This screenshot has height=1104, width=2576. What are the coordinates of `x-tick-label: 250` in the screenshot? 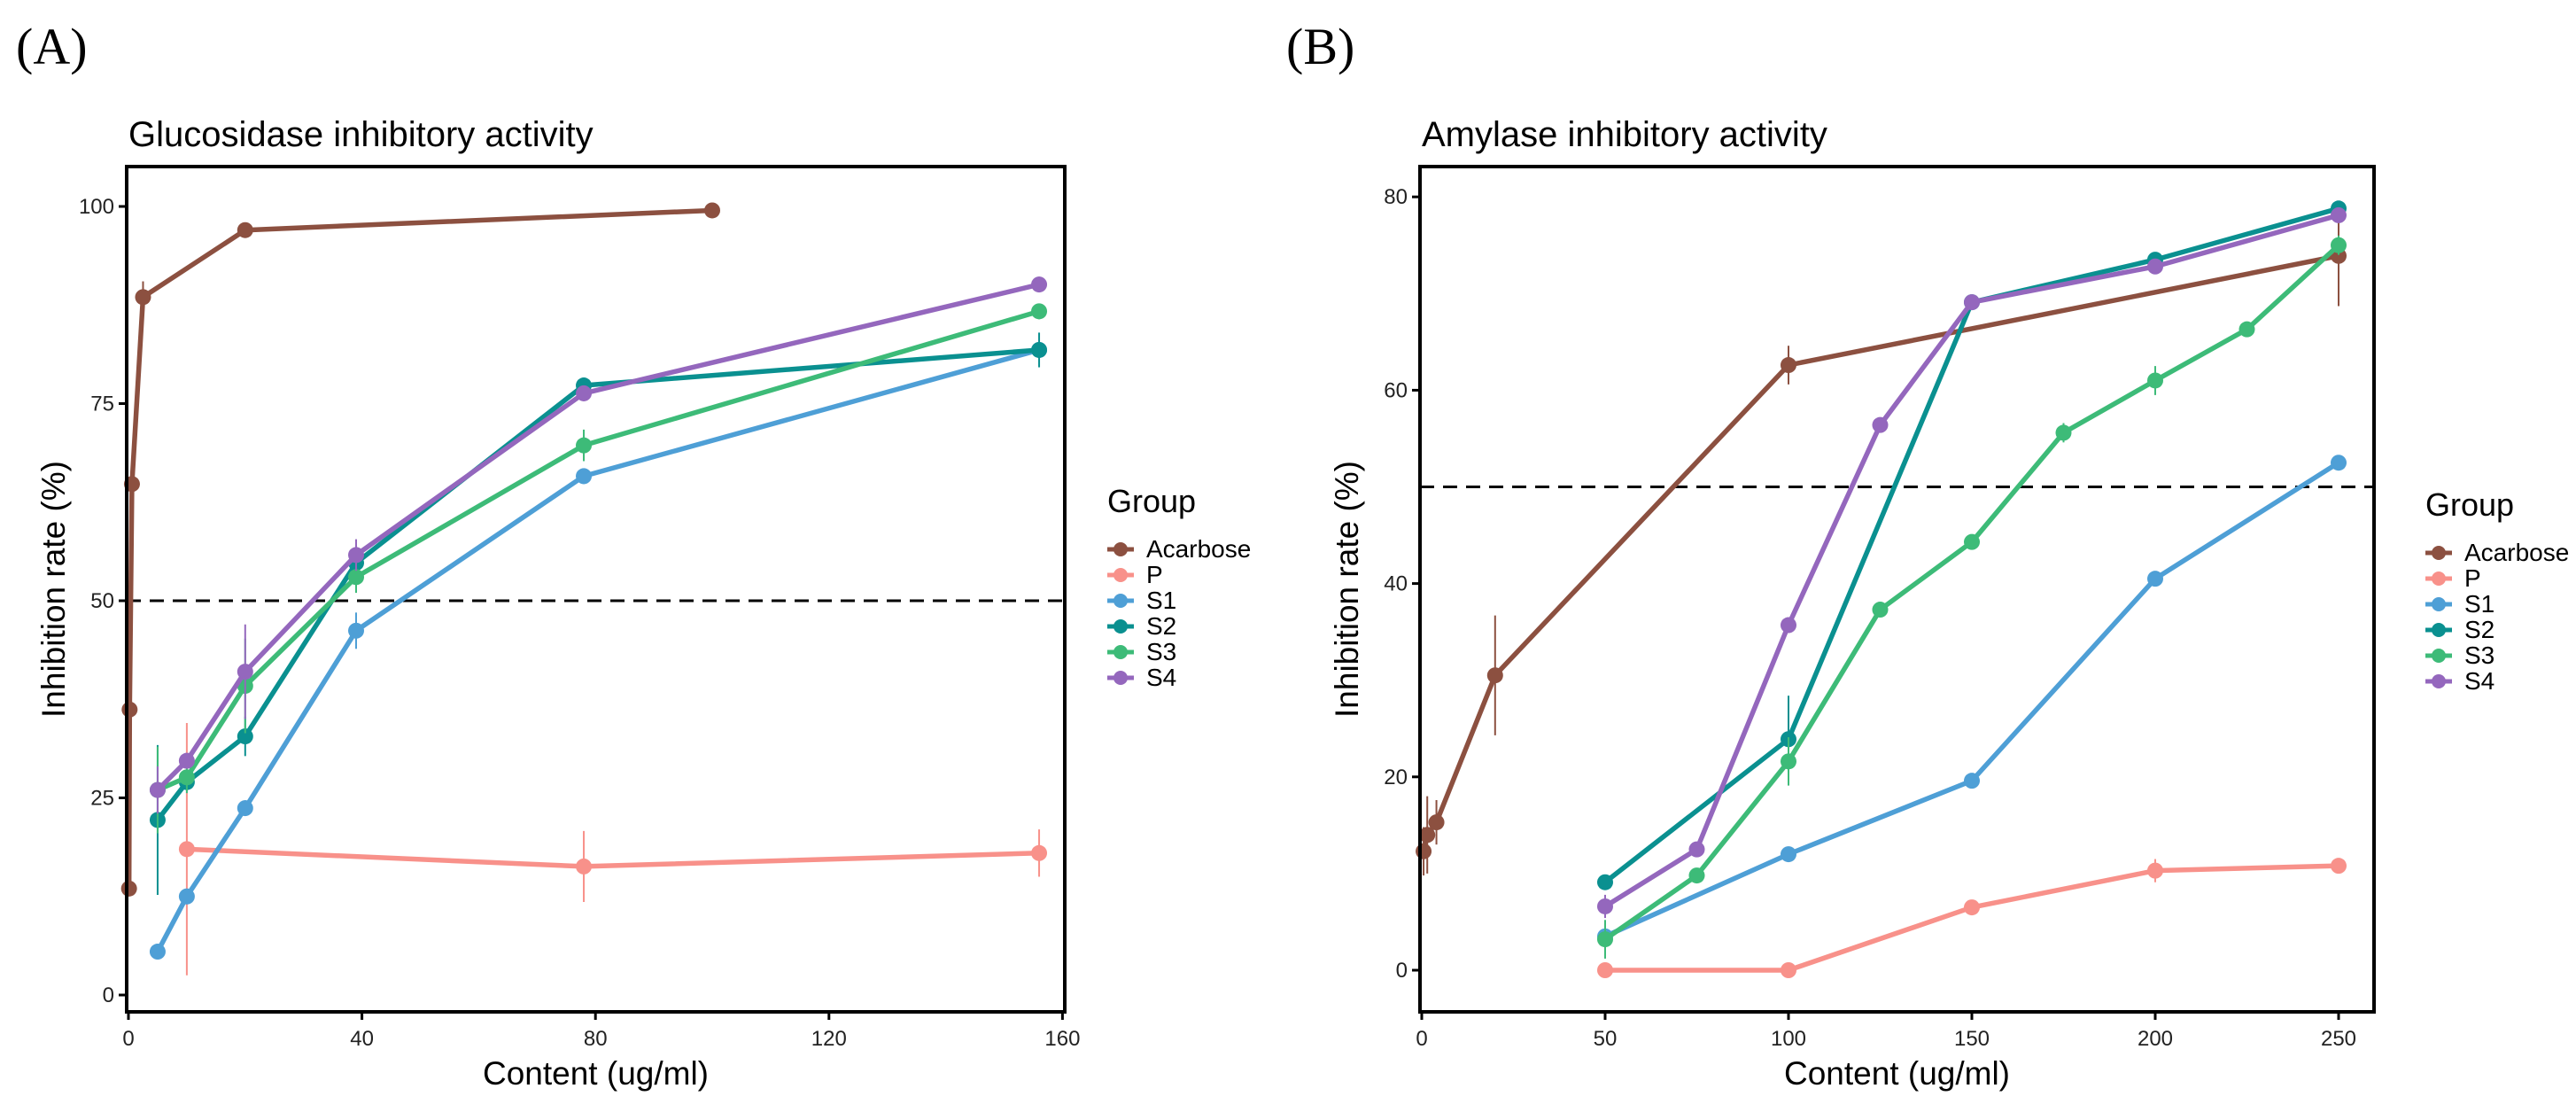 It's located at (2338, 1039).